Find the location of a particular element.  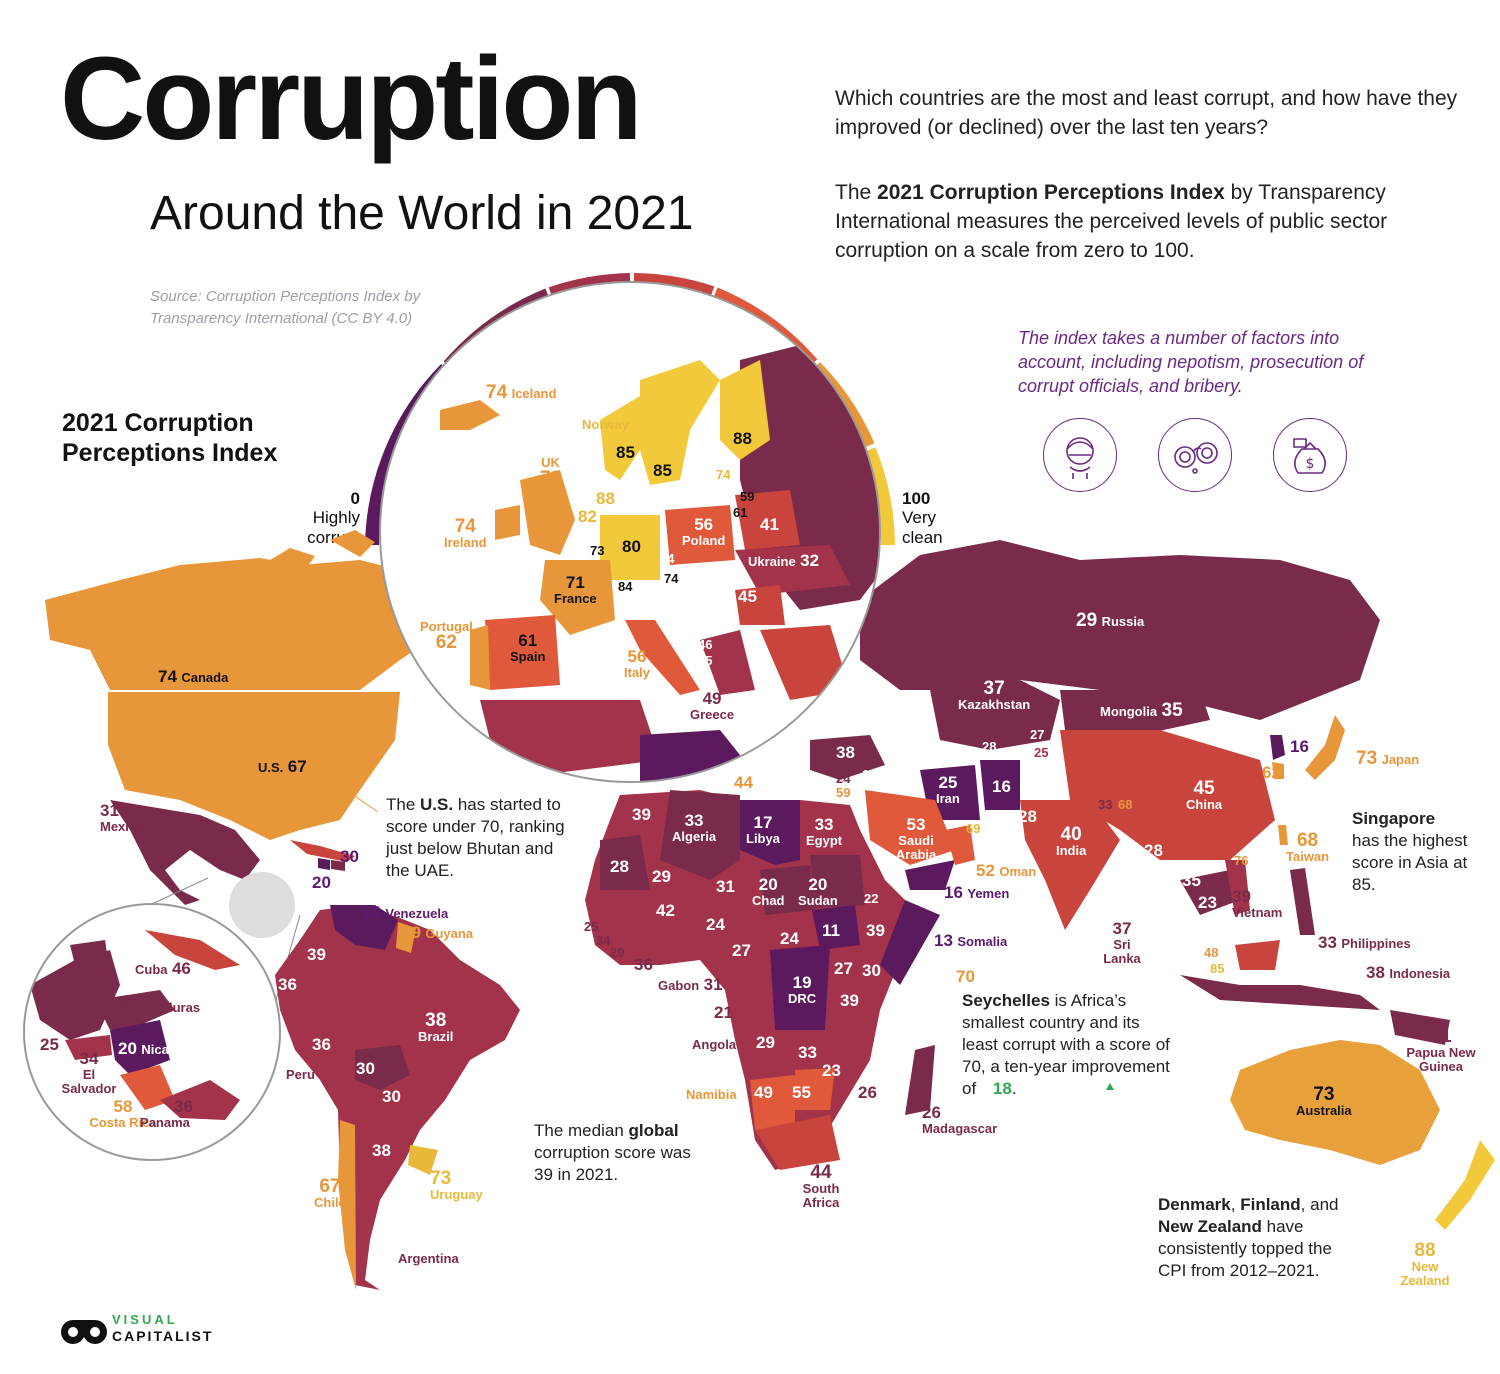

label-iceland: 74 Iceland is located at coordinates (521, 392).